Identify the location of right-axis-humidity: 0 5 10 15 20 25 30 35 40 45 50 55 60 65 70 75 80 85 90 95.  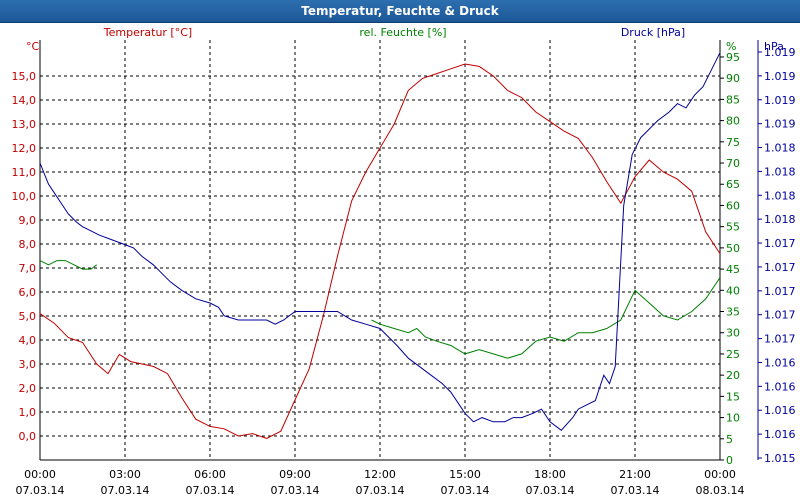
(730, 259).